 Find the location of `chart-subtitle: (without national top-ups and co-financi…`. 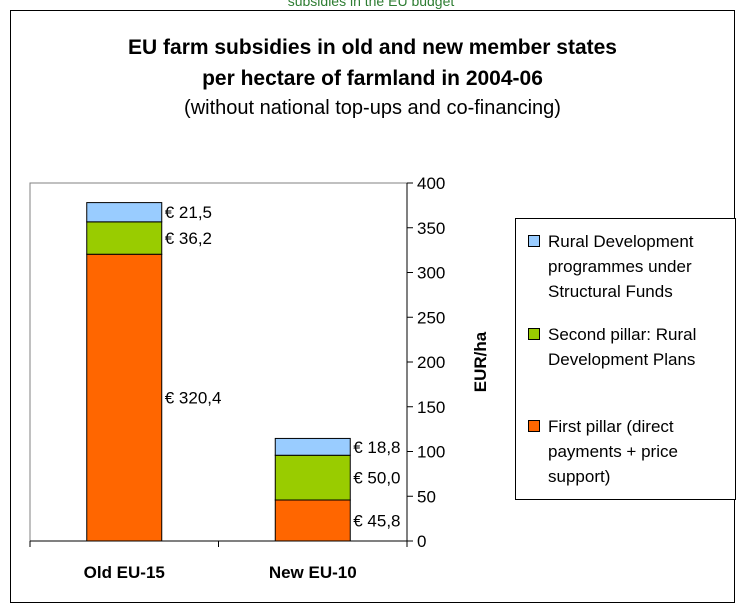

chart-subtitle: (without national top-ups and co-financi… is located at coordinates (372, 108).